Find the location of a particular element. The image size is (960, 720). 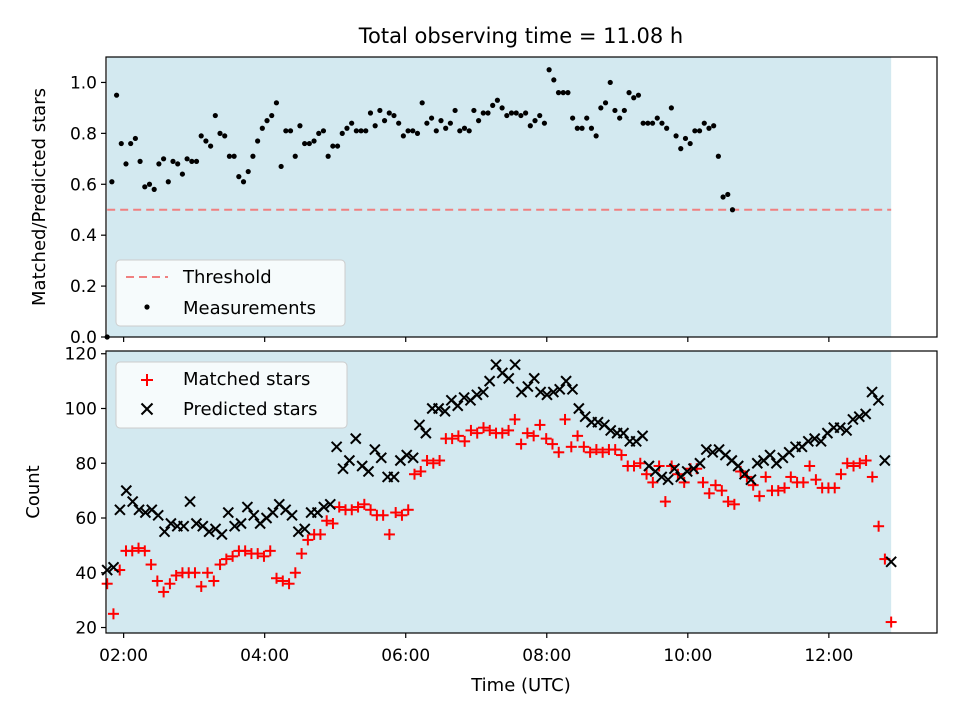

threshold-legend-label: Threshold is located at coordinates (227, 277).